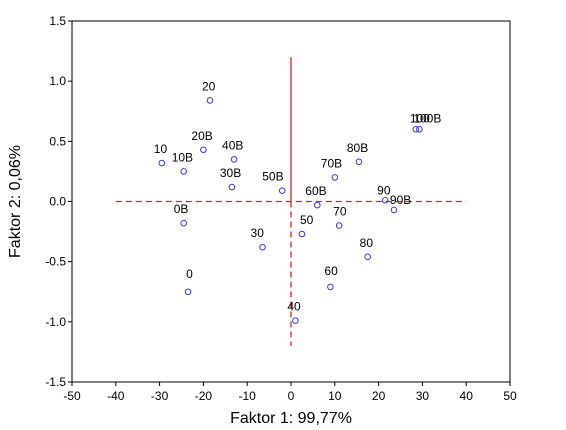  What do you see at coordinates (357, 148) in the screenshot?
I see `point-label: 80B` at bounding box center [357, 148].